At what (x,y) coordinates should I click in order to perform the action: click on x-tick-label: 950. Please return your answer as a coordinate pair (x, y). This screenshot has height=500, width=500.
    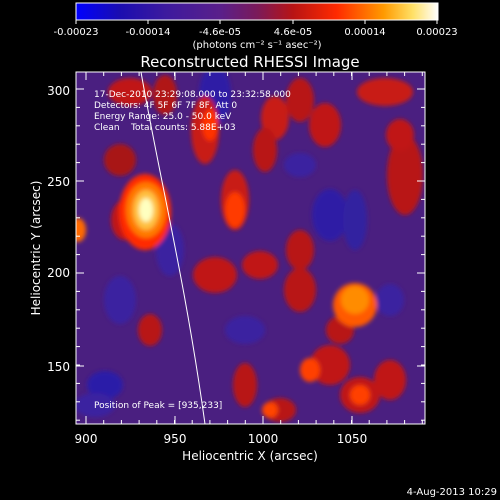
    Looking at the image, I should click on (175, 439).